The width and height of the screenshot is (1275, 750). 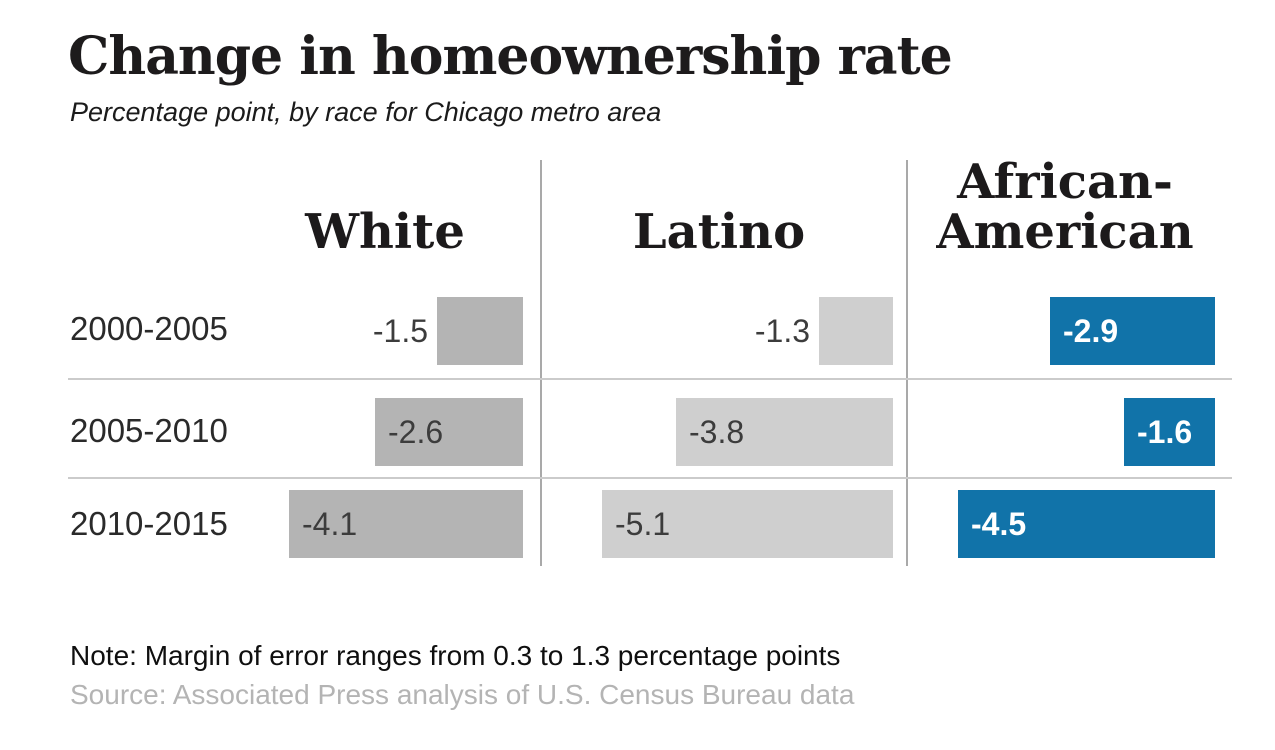 What do you see at coordinates (480, 331) in the screenshot?
I see `bar-white-2000-2005` at bounding box center [480, 331].